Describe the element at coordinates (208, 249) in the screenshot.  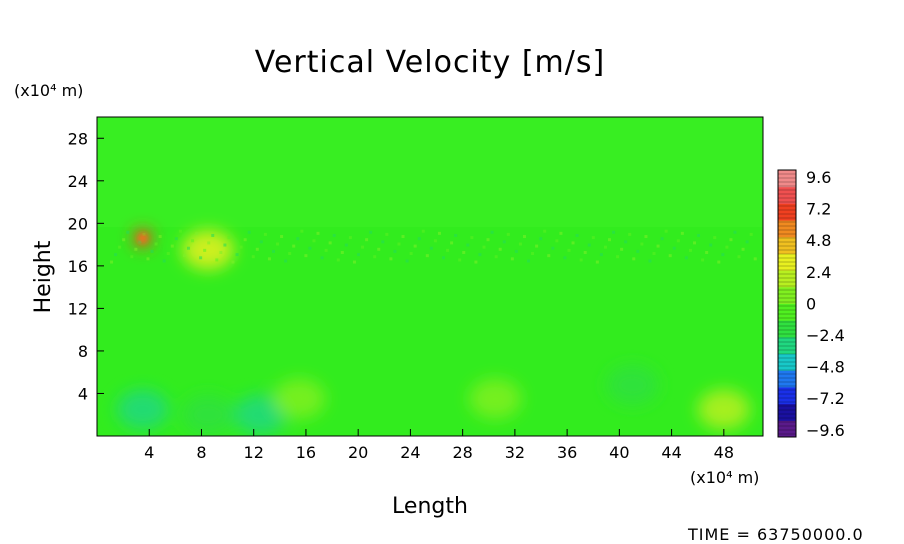
I see `field-feature-band` at that location.